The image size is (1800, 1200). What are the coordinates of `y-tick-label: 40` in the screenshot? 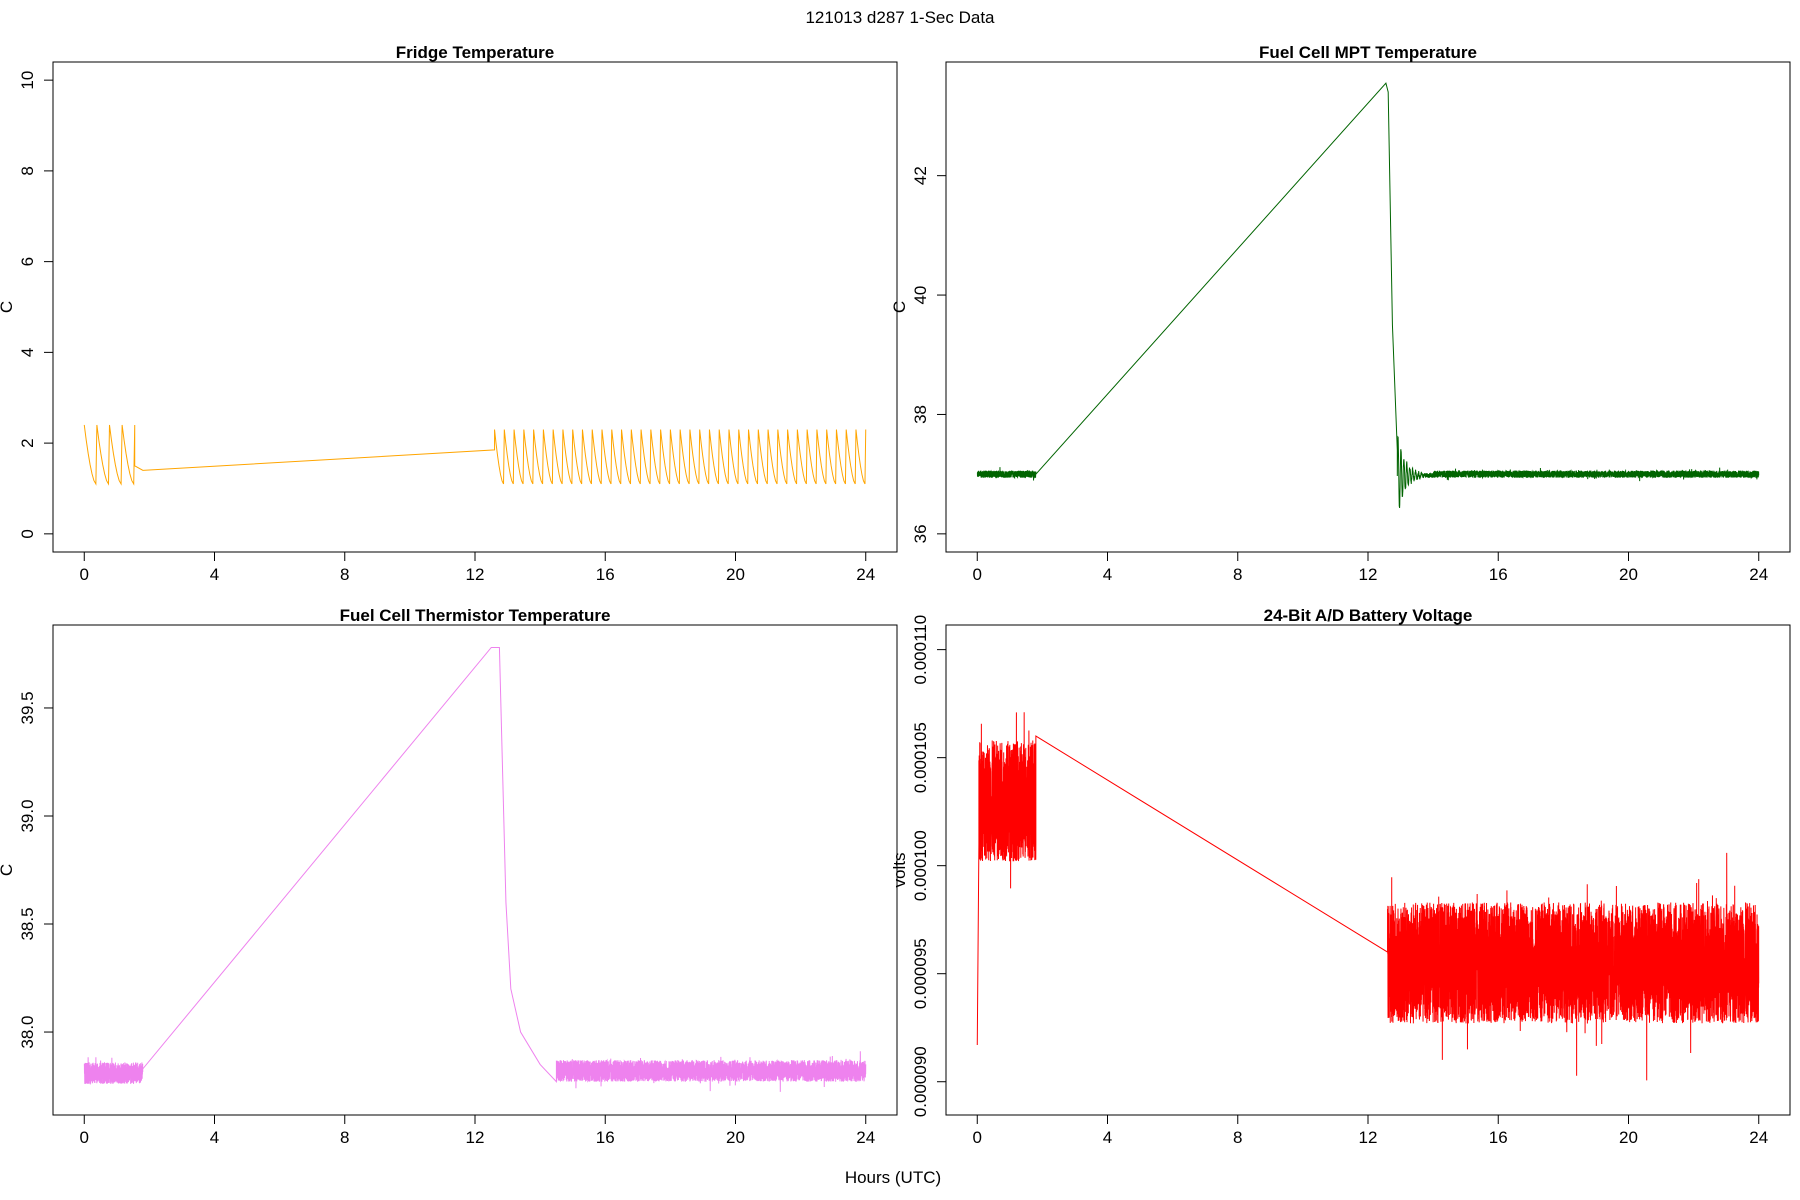 It's located at (920, 295).